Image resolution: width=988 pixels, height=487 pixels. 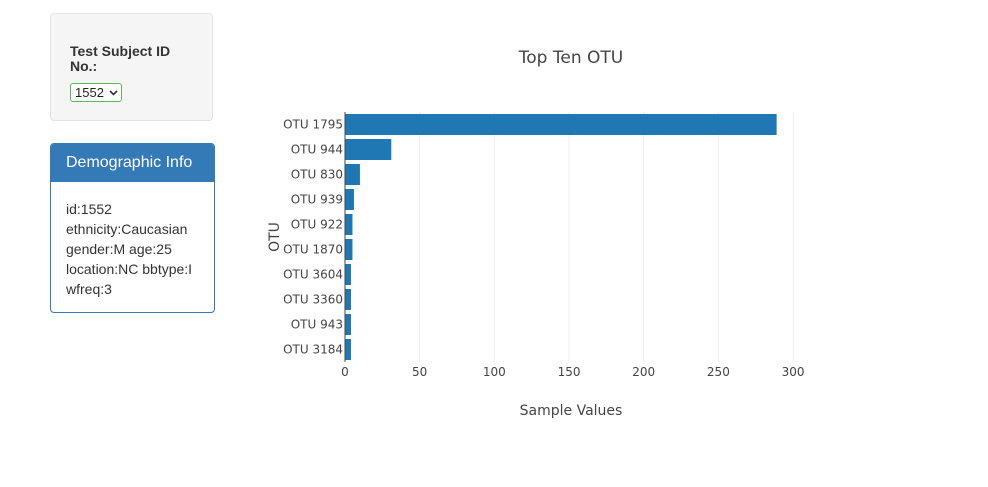 What do you see at coordinates (127, 229) in the screenshot?
I see `demographic-line-ethnicity: ethnicity:Caucasian` at bounding box center [127, 229].